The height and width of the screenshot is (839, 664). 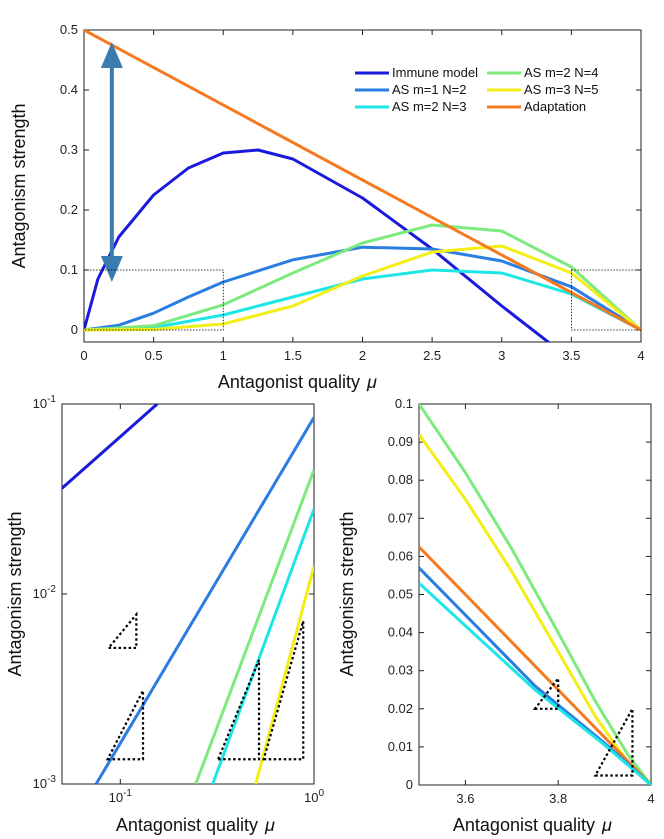 What do you see at coordinates (571, 355) in the screenshot?
I see `top-xtick-label: 3.5` at bounding box center [571, 355].